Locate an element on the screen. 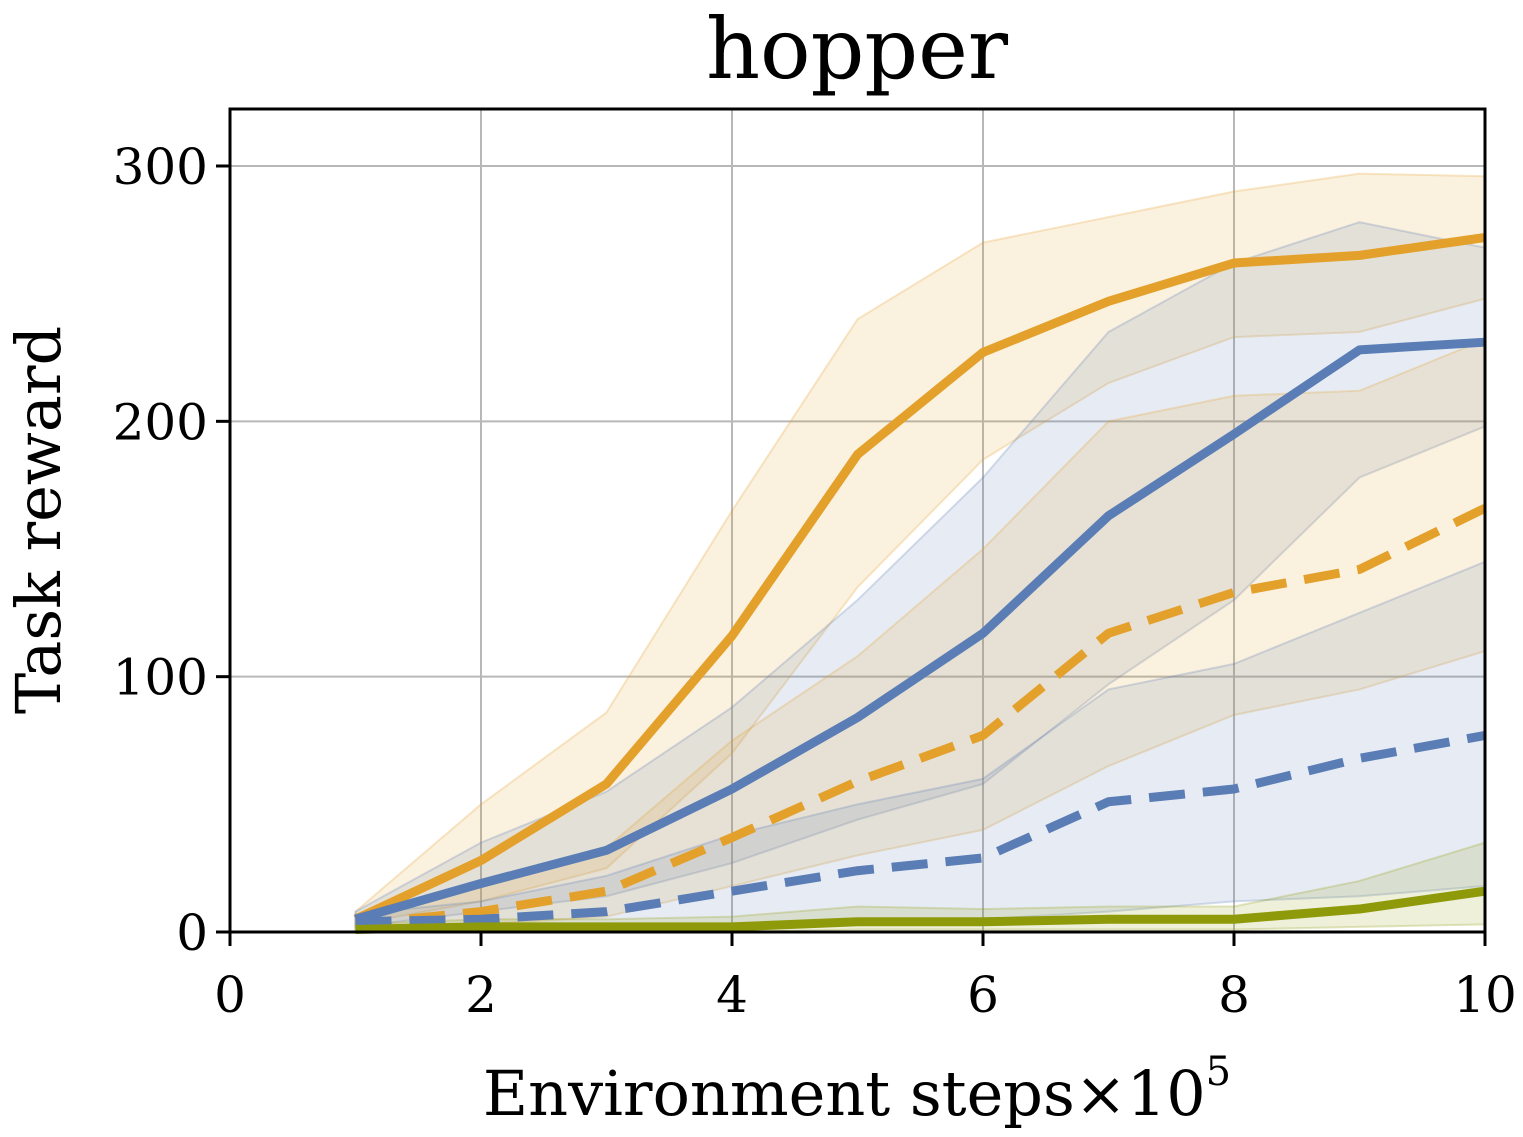  x-tick-label: 8 is located at coordinates (1234, 995).